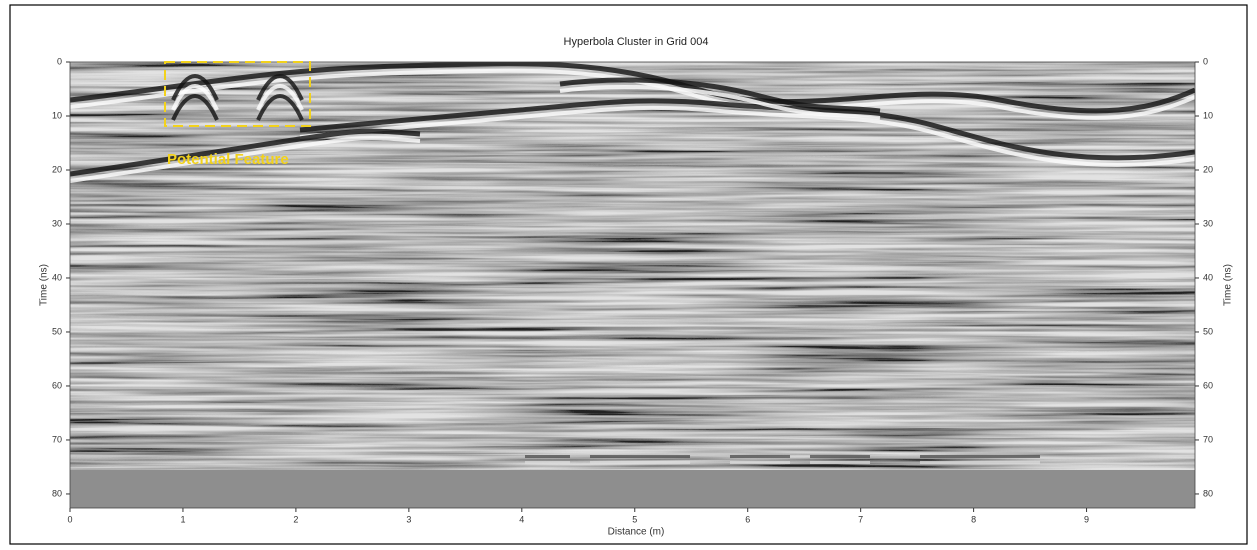  I want to click on y2-tick-label: 0, so click(1205, 61).